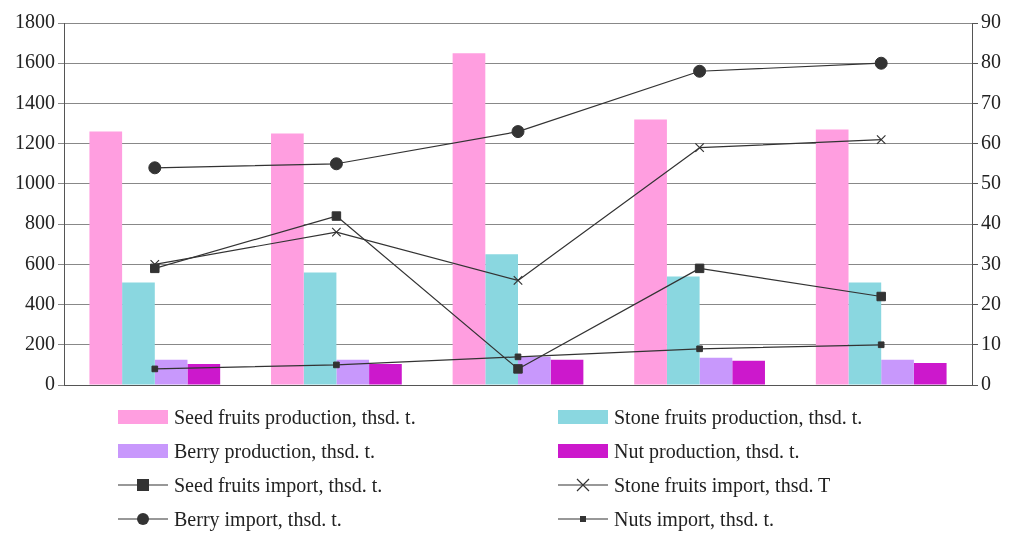  What do you see at coordinates (991, 222) in the screenshot?
I see `y2-tick-label: 40` at bounding box center [991, 222].